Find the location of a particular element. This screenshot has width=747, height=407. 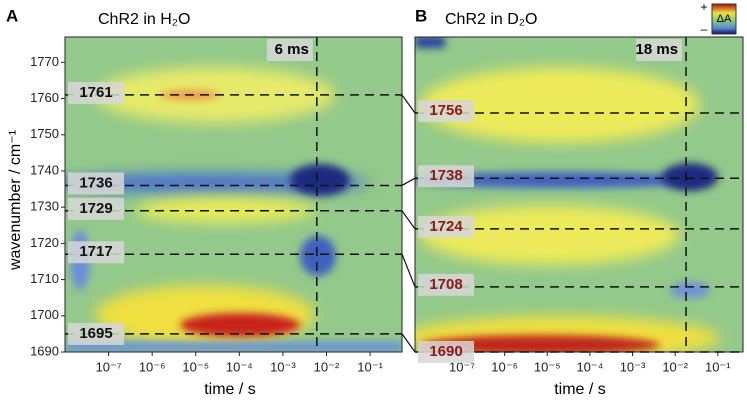

band-label: 1729 is located at coordinates (95, 208).